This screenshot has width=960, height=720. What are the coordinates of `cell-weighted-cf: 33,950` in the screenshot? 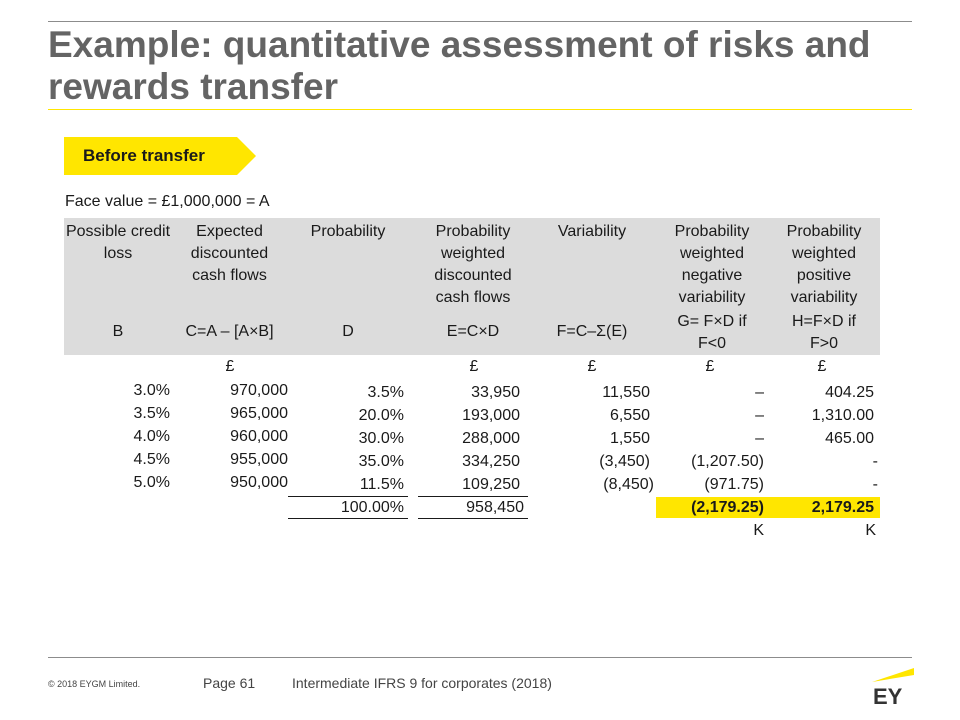 It's located at (495, 392).